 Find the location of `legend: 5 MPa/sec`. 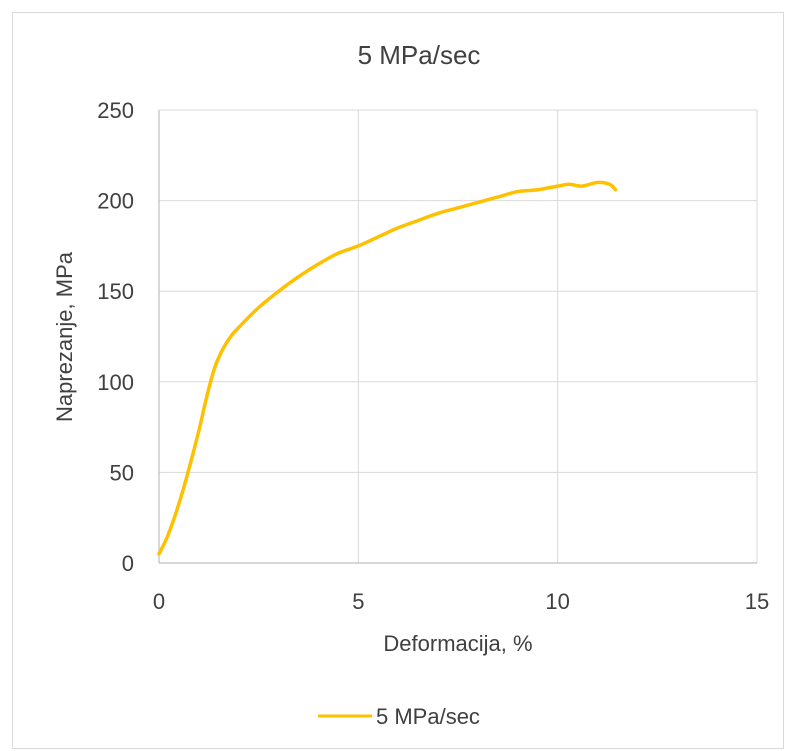

legend: 5 MPa/sec is located at coordinates (399, 716).